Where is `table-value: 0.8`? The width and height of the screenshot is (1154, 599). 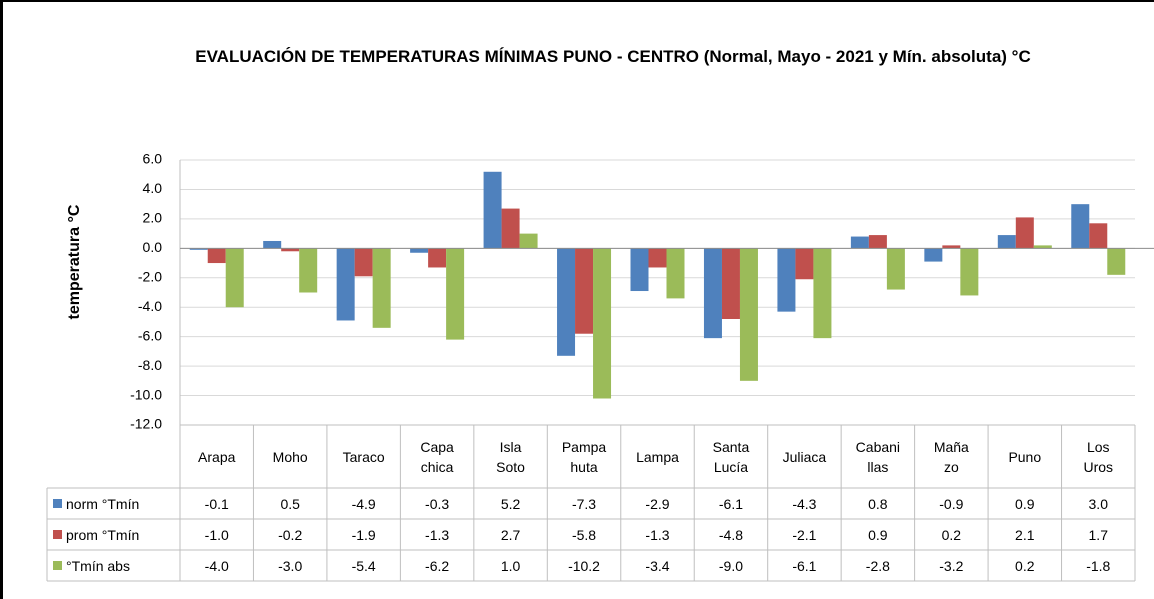 table-value: 0.8 is located at coordinates (878, 503).